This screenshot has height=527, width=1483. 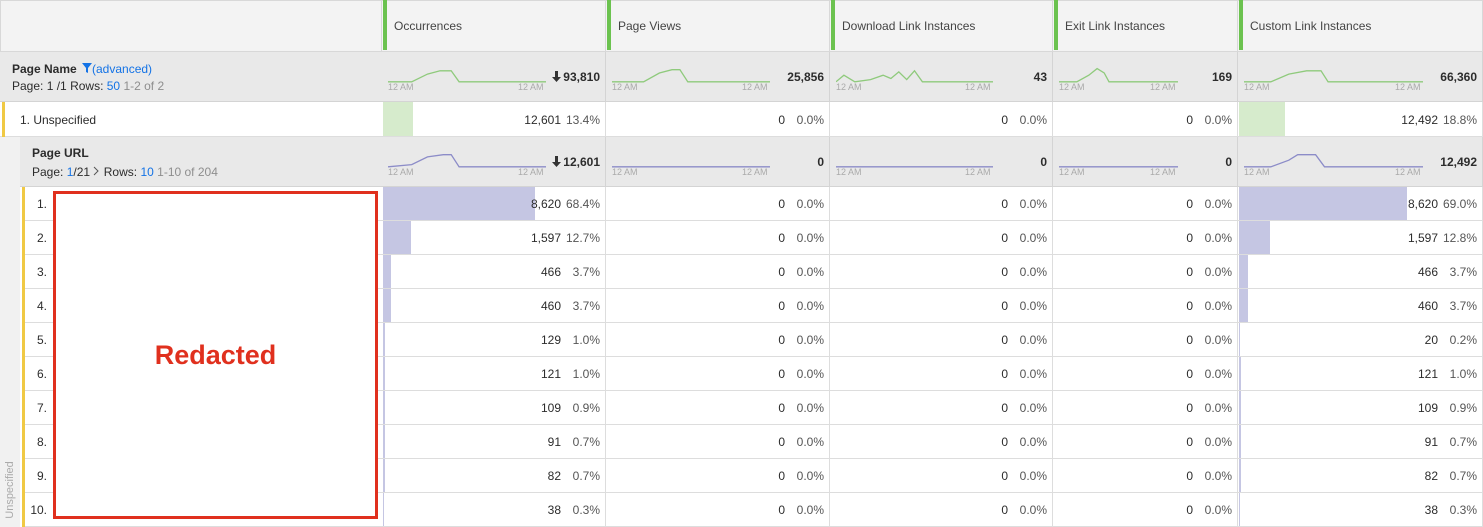 I want to click on column-header, so click(x=941, y=26).